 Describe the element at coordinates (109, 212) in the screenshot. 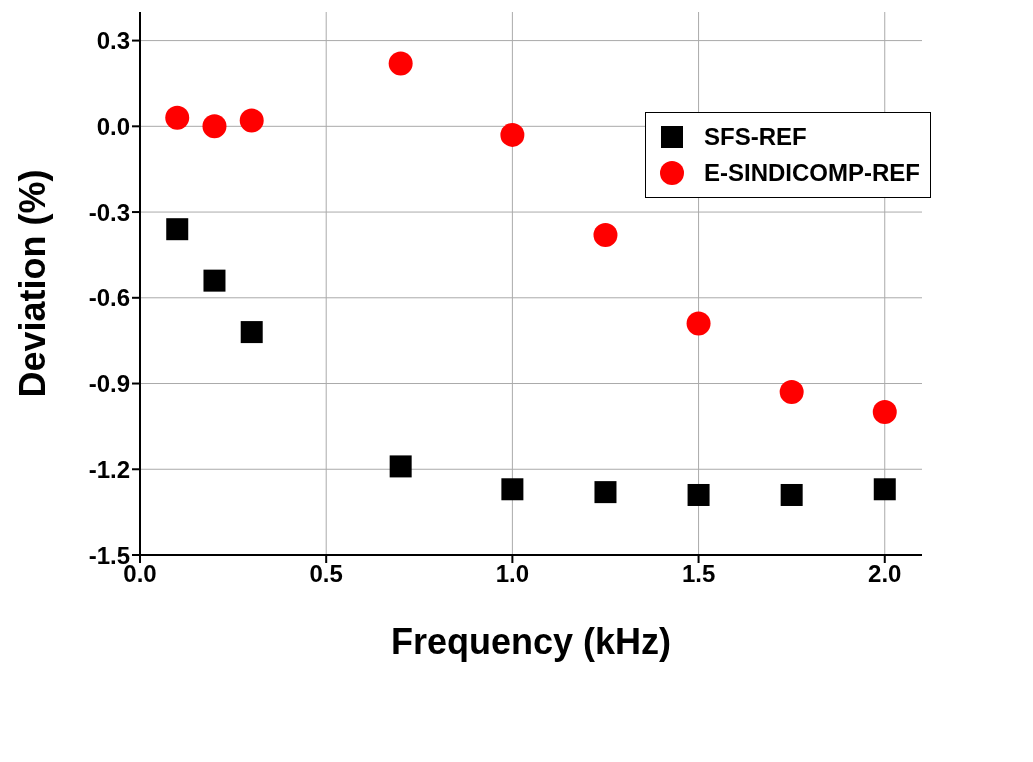

I see `y-tick-label: -0.3` at that location.